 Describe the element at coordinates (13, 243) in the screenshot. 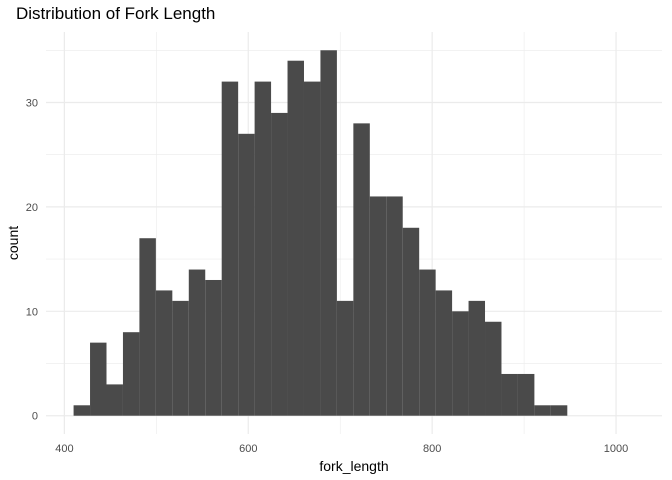

I see `y-axis-title: count` at that location.